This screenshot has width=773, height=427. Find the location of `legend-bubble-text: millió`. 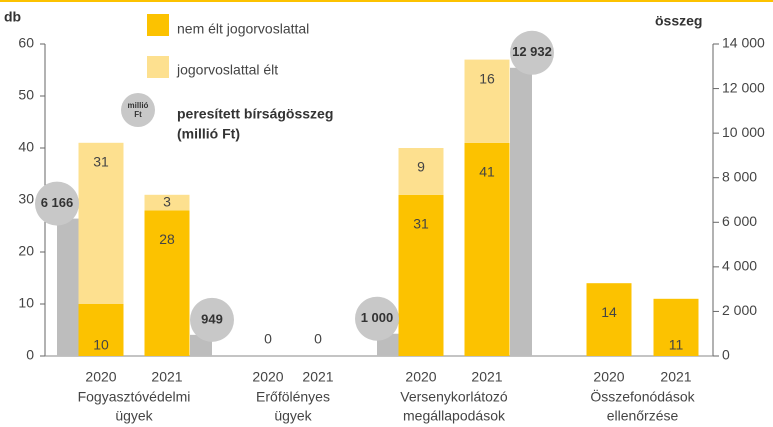

legend-bubble-text: millió is located at coordinates (138, 105).